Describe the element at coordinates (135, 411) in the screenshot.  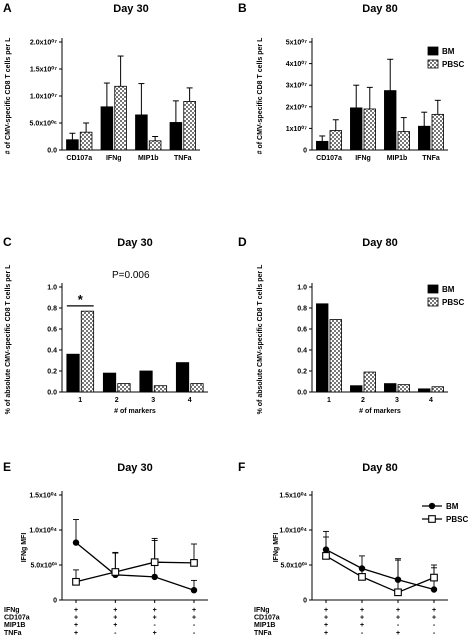
I see `x-axis-label: # of markers` at that location.